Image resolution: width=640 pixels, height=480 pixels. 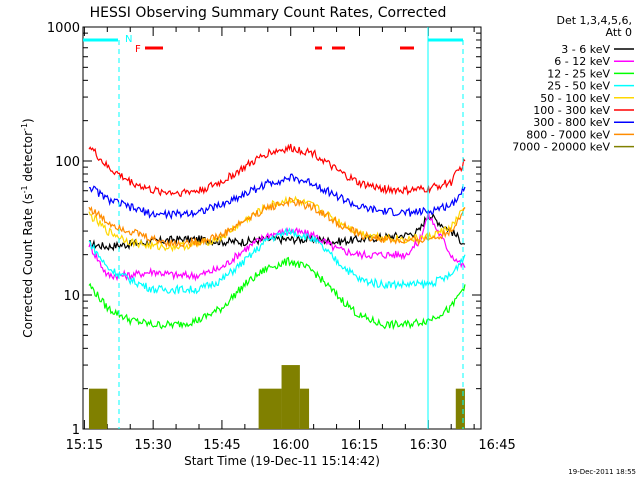 I want to click on legend-label: 50 - 100 keV, so click(x=575, y=98).